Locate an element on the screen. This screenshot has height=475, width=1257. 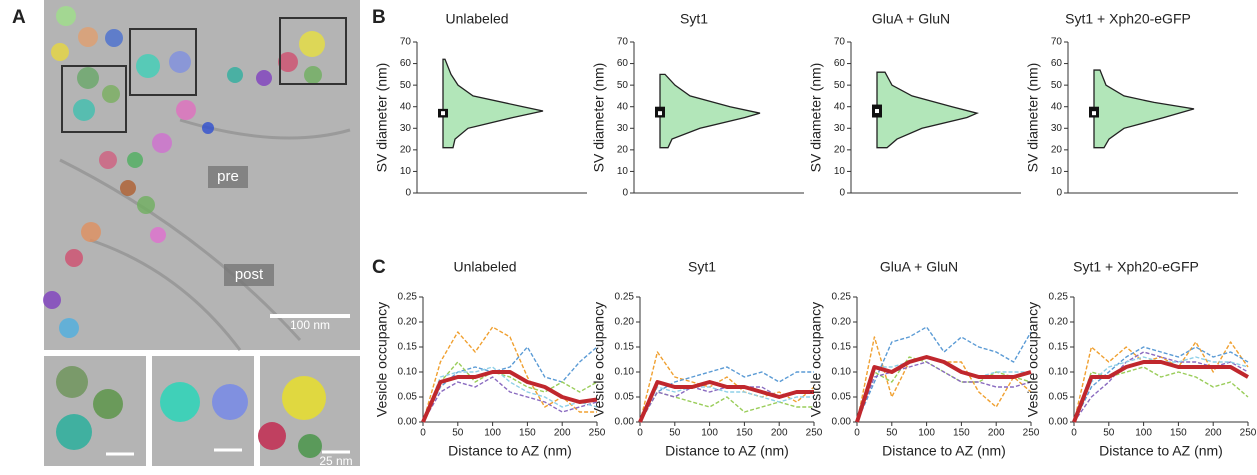
y-tick-label: 40 is located at coordinates (406, 106).